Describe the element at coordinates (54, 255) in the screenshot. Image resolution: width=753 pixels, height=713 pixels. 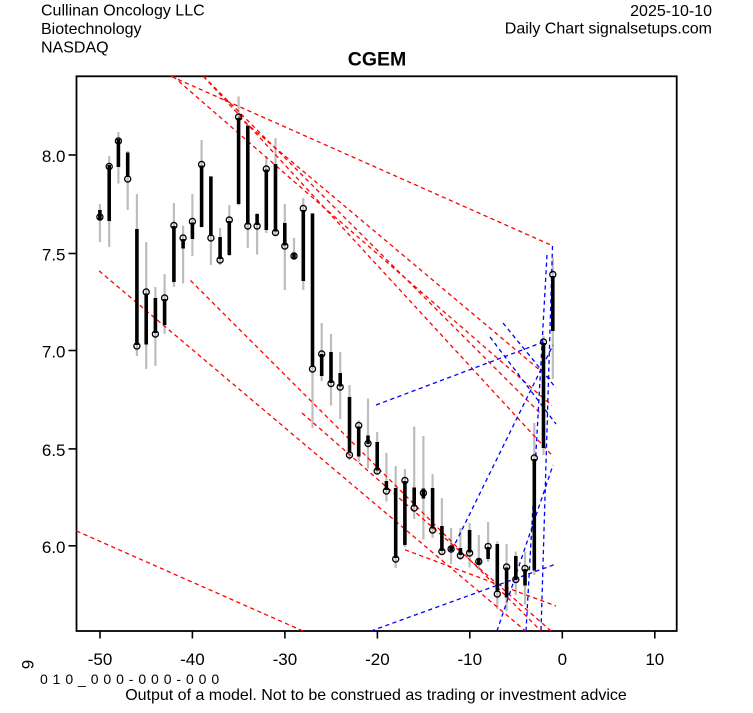
I see `svg-text: 7.5` at that location.